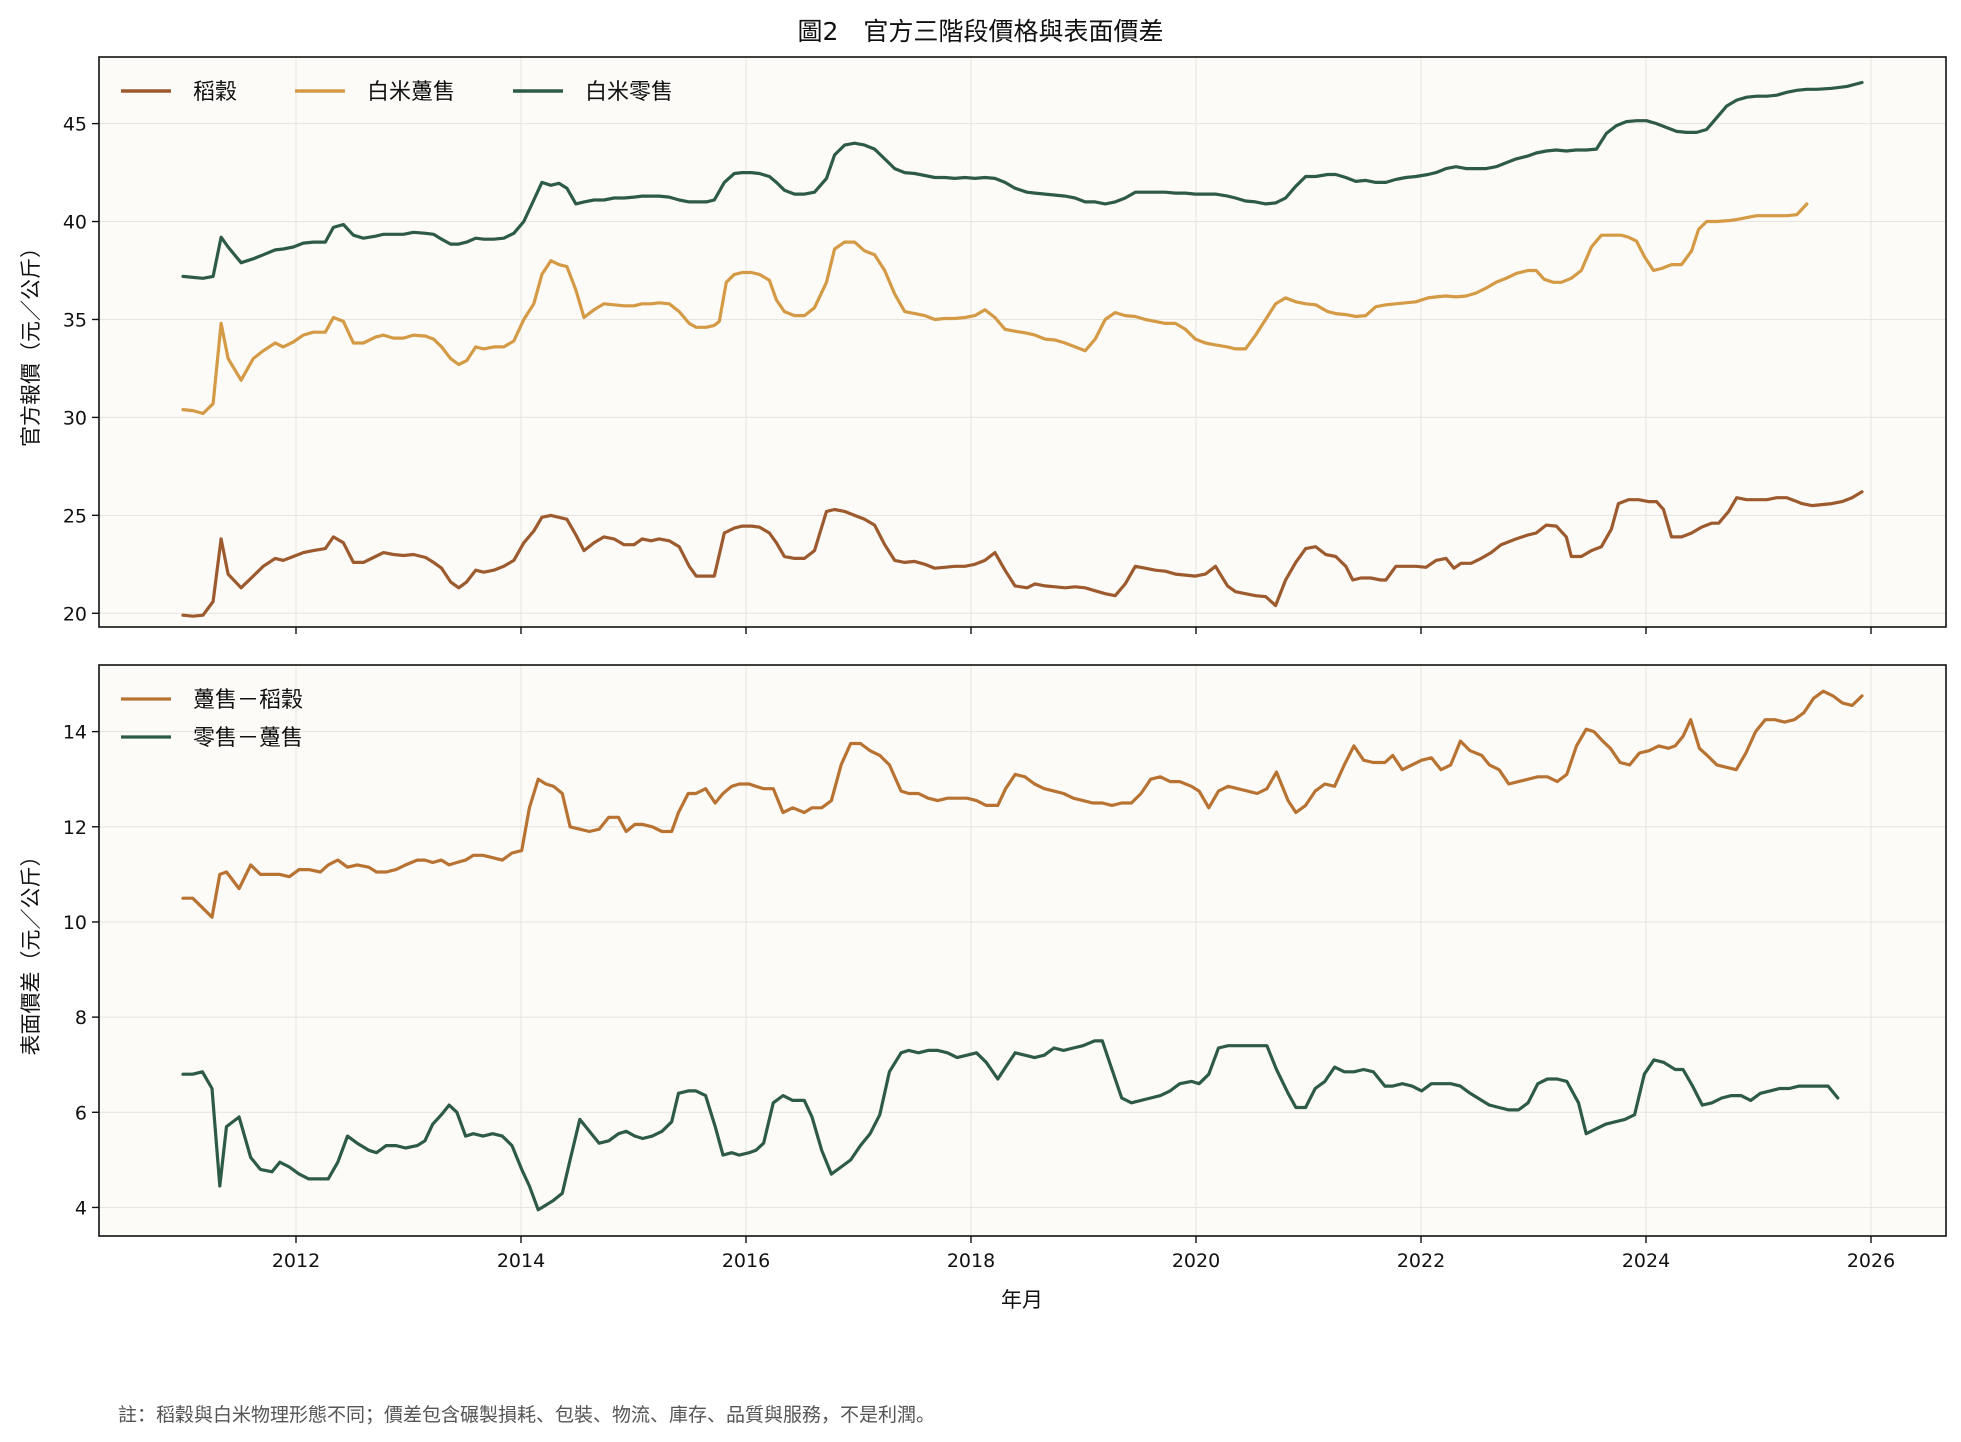  What do you see at coordinates (75, 320) in the screenshot?
I see `y-tick-label: 35` at bounding box center [75, 320].